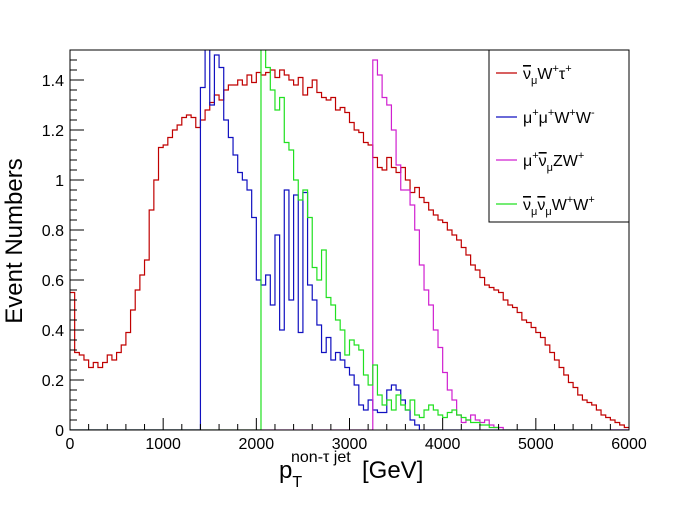 This screenshot has height=506, width=698. What do you see at coordinates (53, 81) in the screenshot?
I see `y-tick-label: 1.4` at bounding box center [53, 81].